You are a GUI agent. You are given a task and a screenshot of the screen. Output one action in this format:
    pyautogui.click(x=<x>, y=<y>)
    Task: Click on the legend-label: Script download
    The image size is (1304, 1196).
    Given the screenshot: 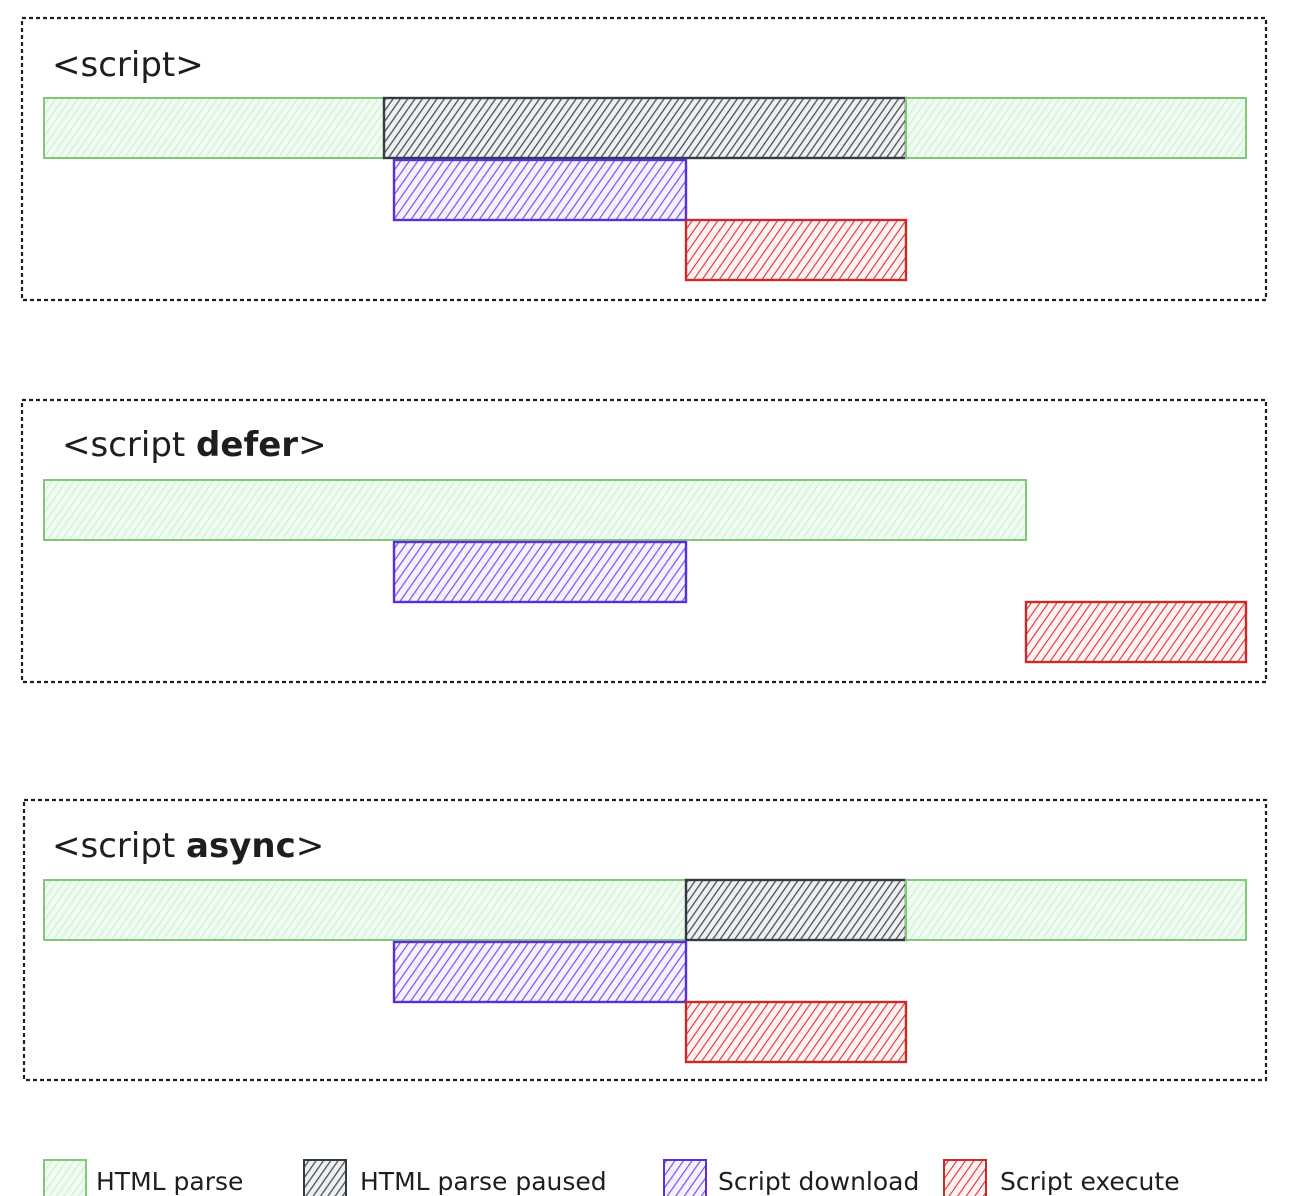 What is the action you would take?
    pyautogui.click(x=818, y=1181)
    